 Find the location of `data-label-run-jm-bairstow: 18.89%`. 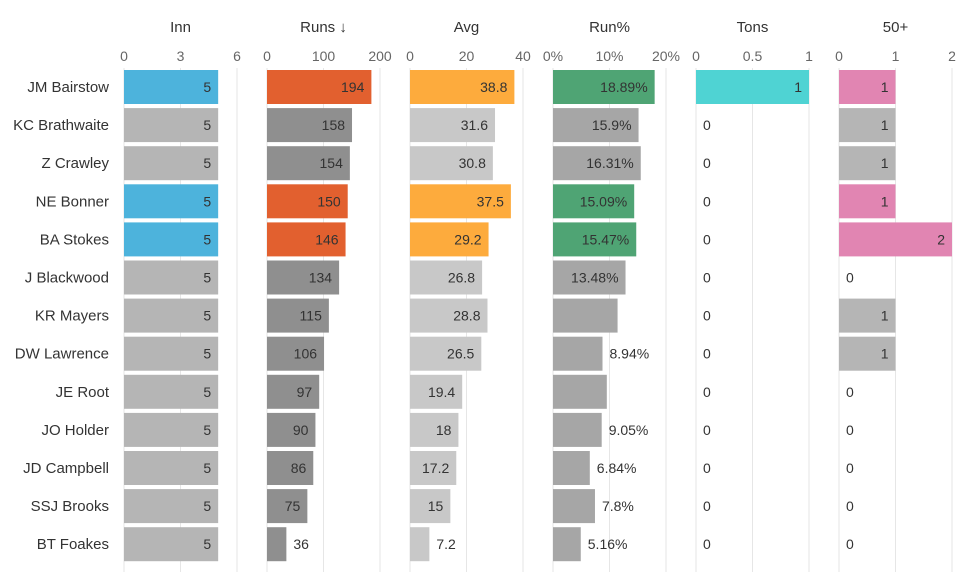

data-label-run-jm-bairstow: 18.89% is located at coordinates (623, 87).